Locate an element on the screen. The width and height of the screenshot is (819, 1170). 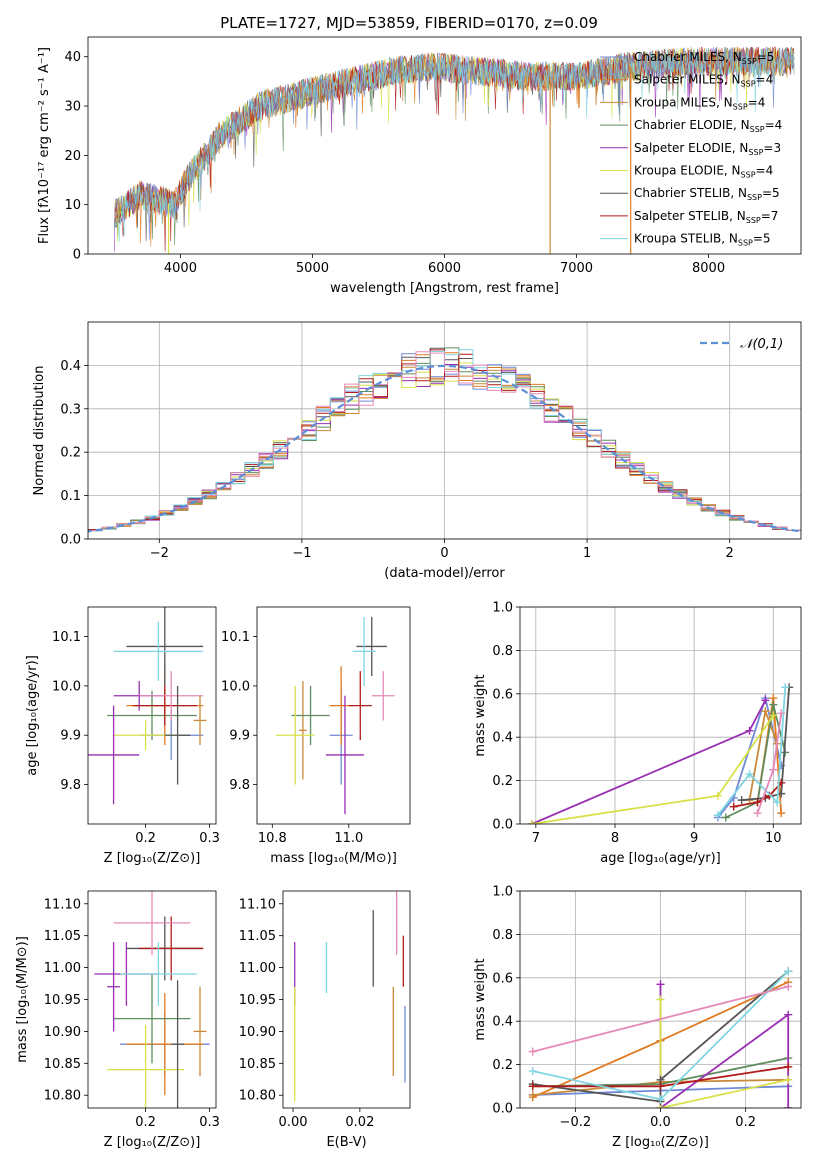
age_vs_Z-ytick-label: 10.1 is located at coordinates (66, 637).